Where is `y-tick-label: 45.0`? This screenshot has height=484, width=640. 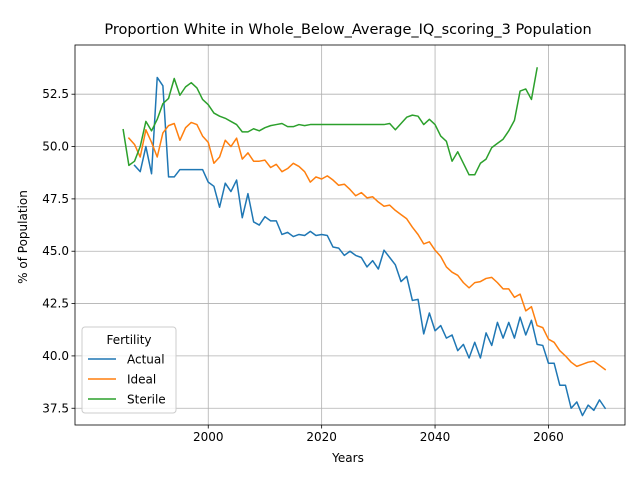 y-tick-label: 45.0 is located at coordinates (55, 251).